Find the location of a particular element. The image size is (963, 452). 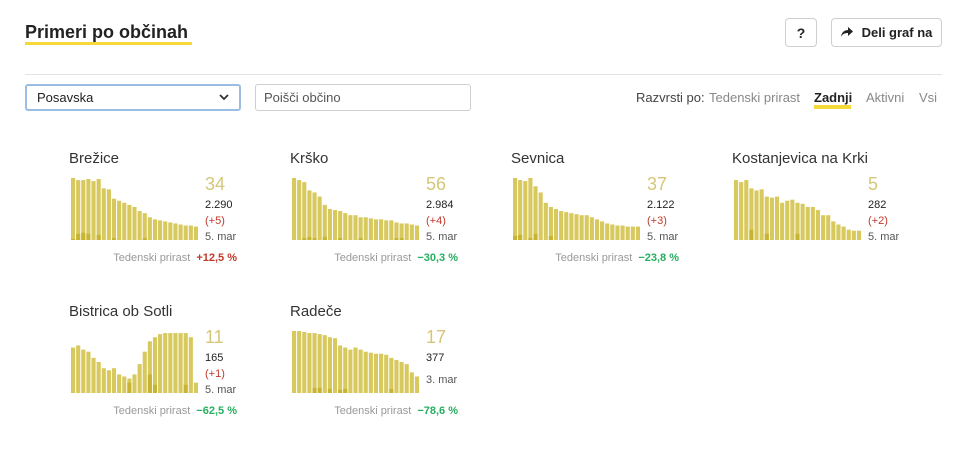

weekly-growth: Tedenski prirast −30,3 % is located at coordinates (374, 258).